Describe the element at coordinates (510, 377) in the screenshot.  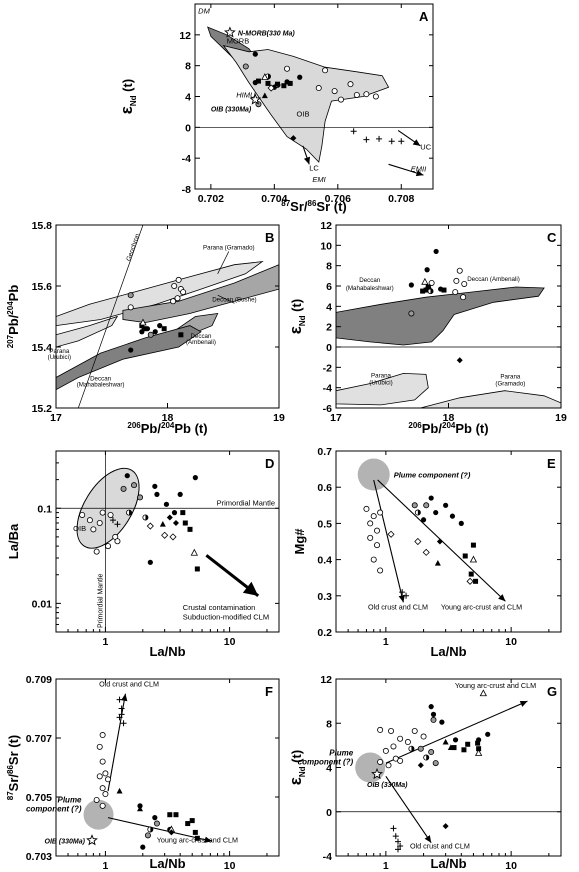
I see `field-label: Parana` at that location.